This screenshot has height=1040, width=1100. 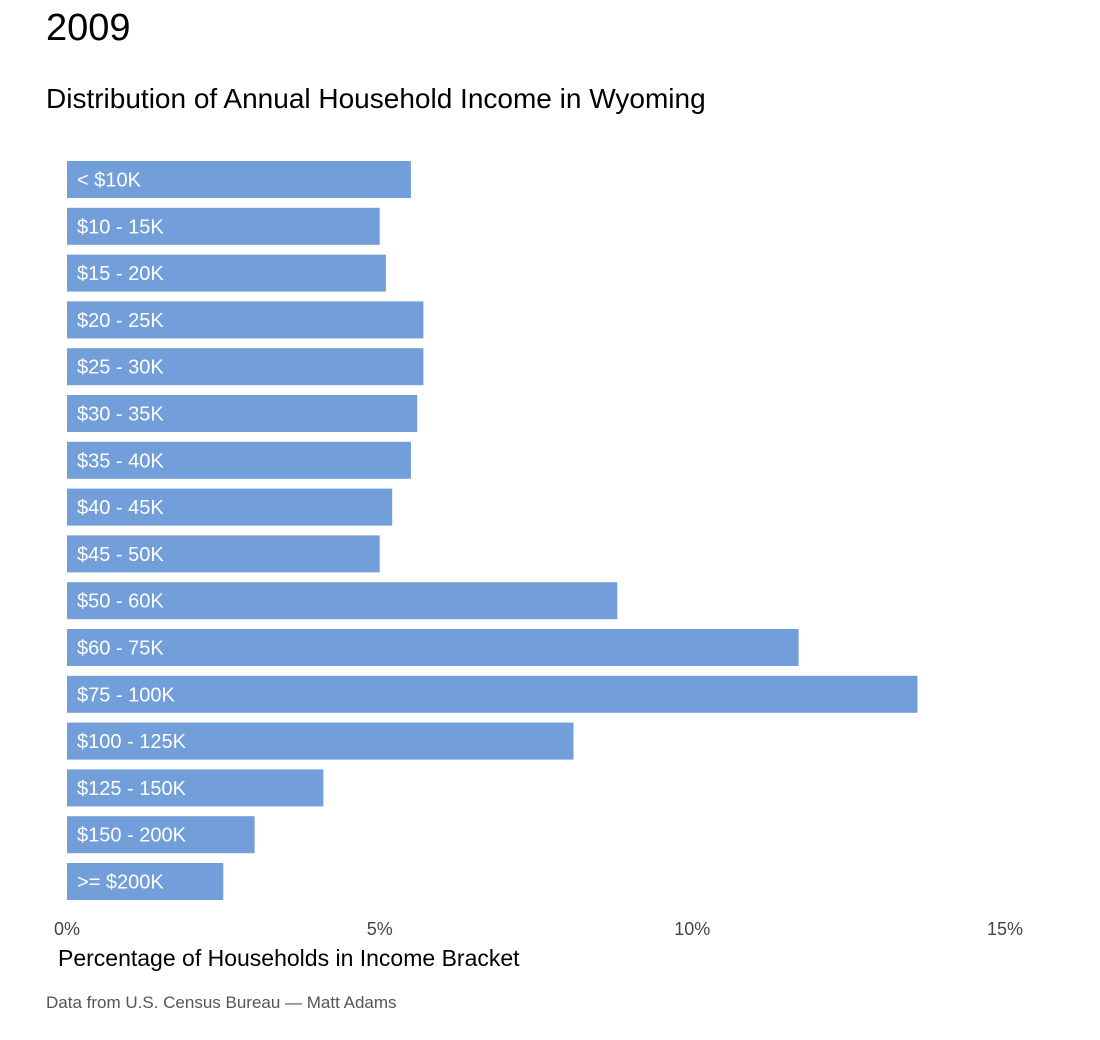 I want to click on bar-label: $25 - 30K, so click(x=120, y=368).